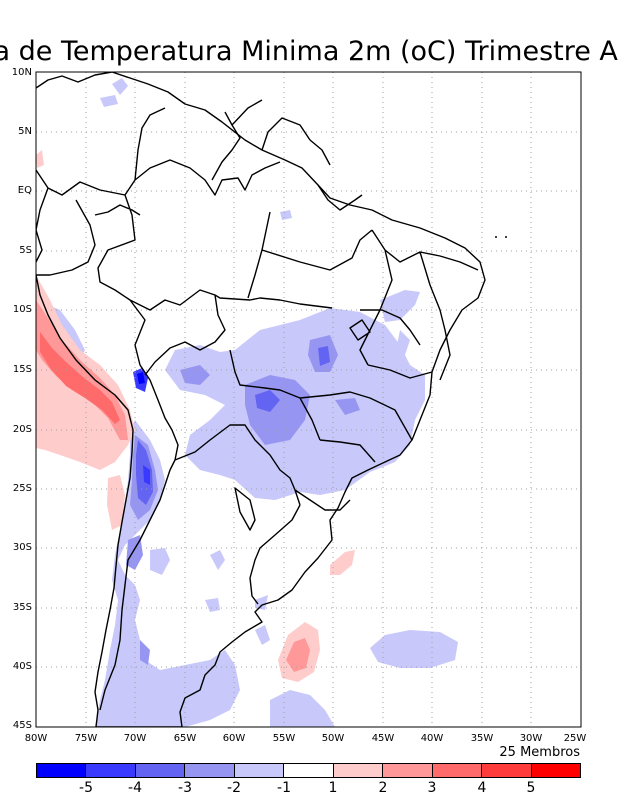 The width and height of the screenshot is (618, 800). I want to click on lat-tick-label: 10S, so click(22, 309).